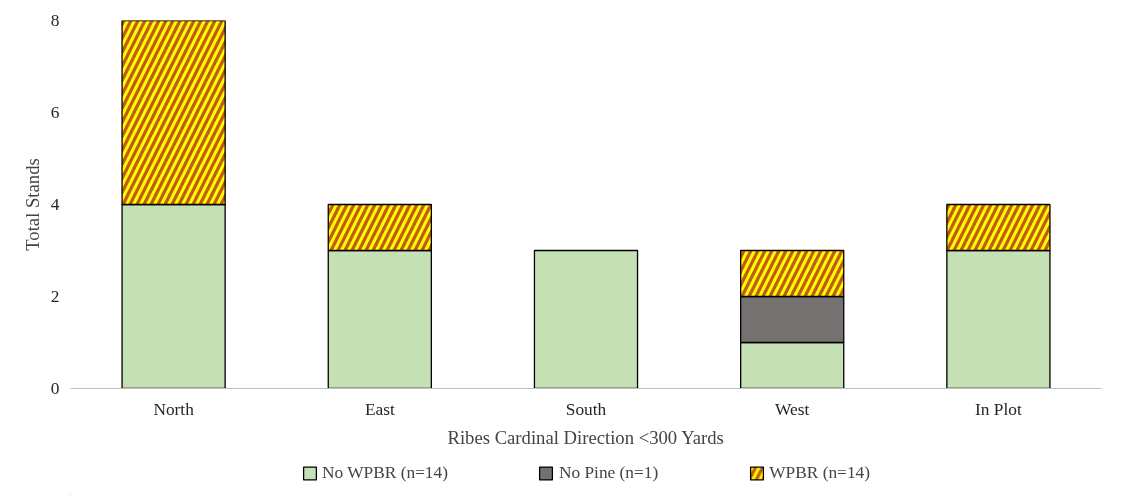 The height and width of the screenshot is (503, 1141). What do you see at coordinates (608, 472) in the screenshot?
I see `legend-label: No Pine (n=1)` at bounding box center [608, 472].